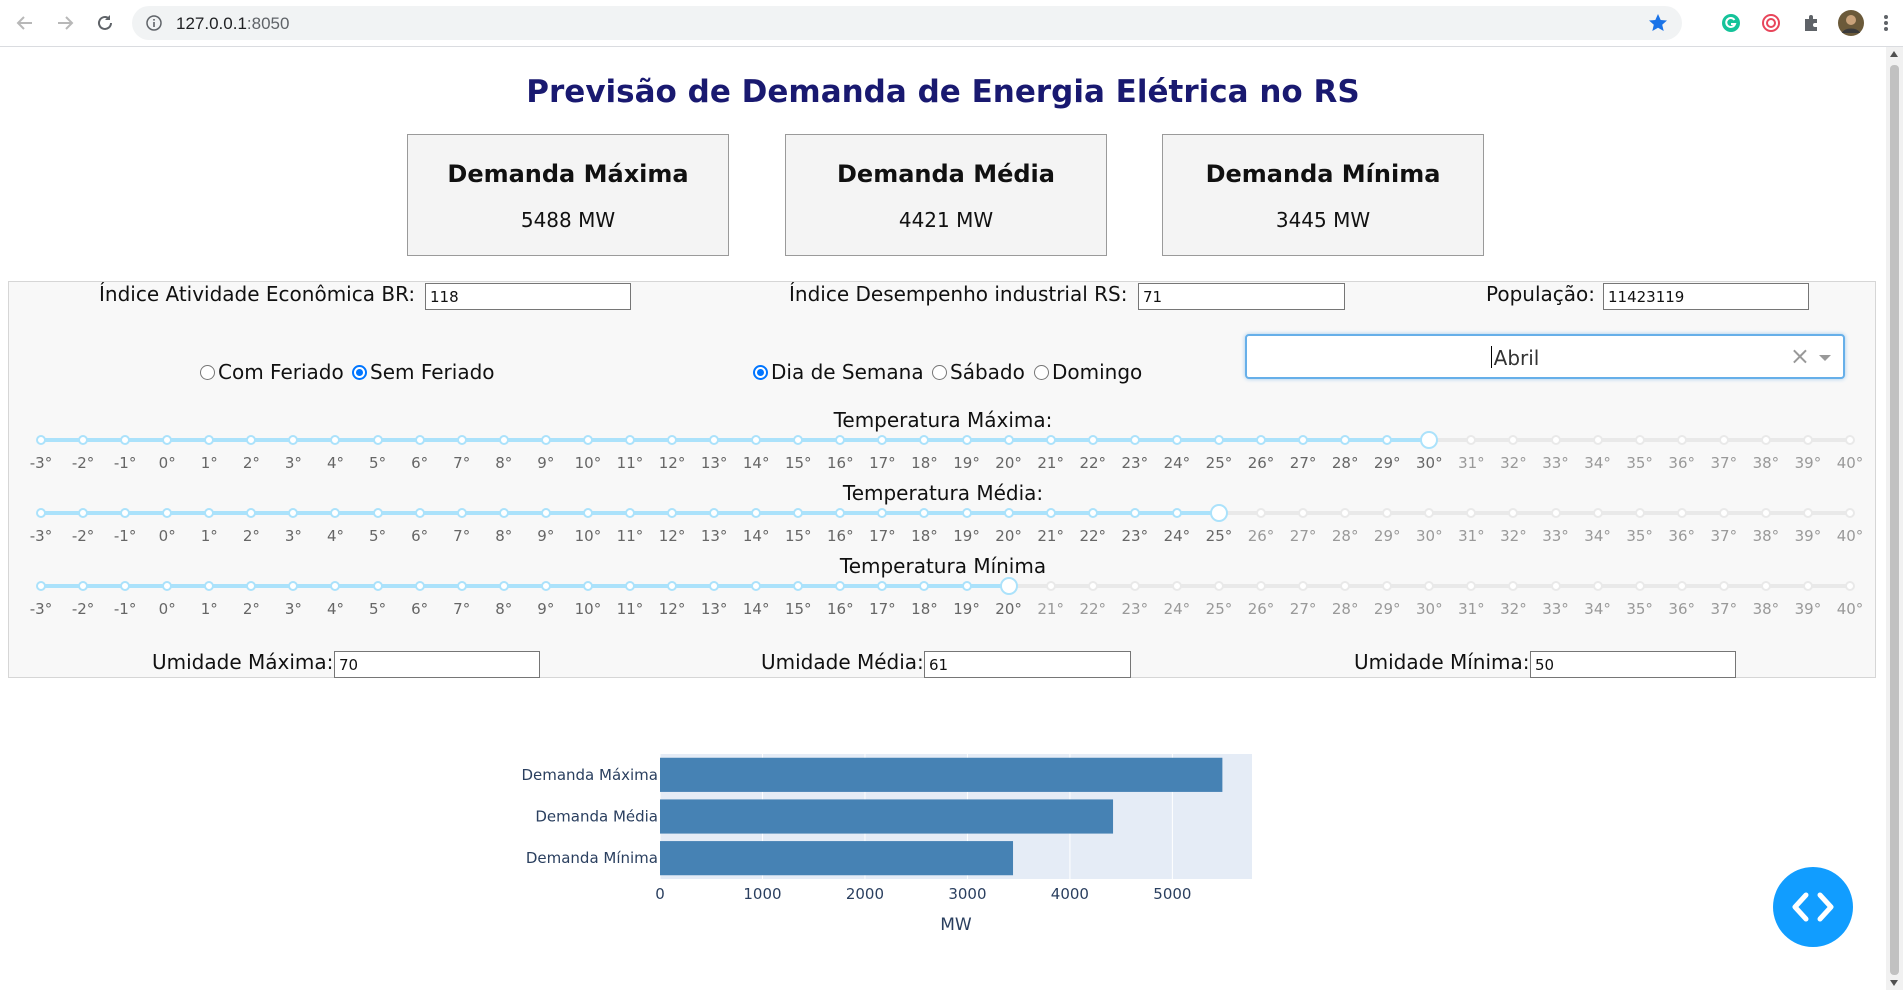 The height and width of the screenshot is (990, 1903). I want to click on radio-sem-feriado: Sem Feriado, so click(423, 372).